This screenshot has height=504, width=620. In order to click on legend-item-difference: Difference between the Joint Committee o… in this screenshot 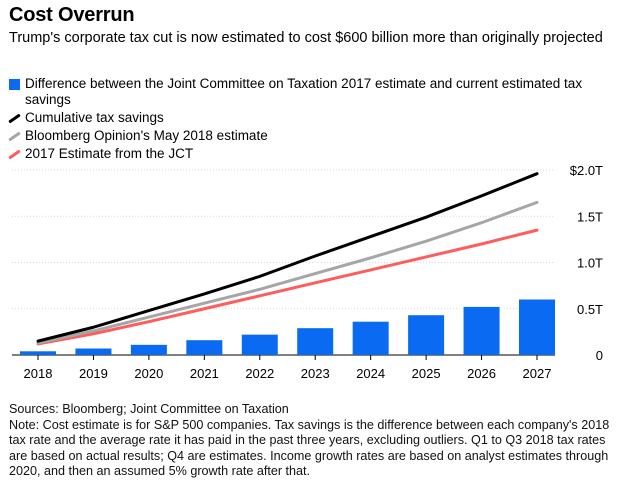, I will do `click(309, 92)`.